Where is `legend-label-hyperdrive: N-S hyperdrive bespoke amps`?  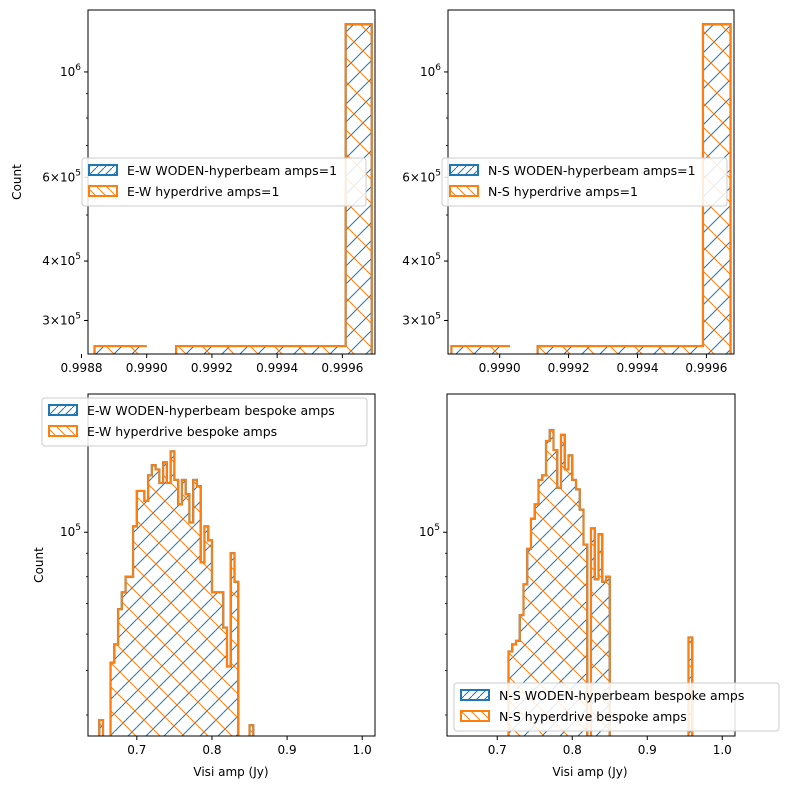
legend-label-hyperdrive: N-S hyperdrive bespoke amps is located at coordinates (593, 716).